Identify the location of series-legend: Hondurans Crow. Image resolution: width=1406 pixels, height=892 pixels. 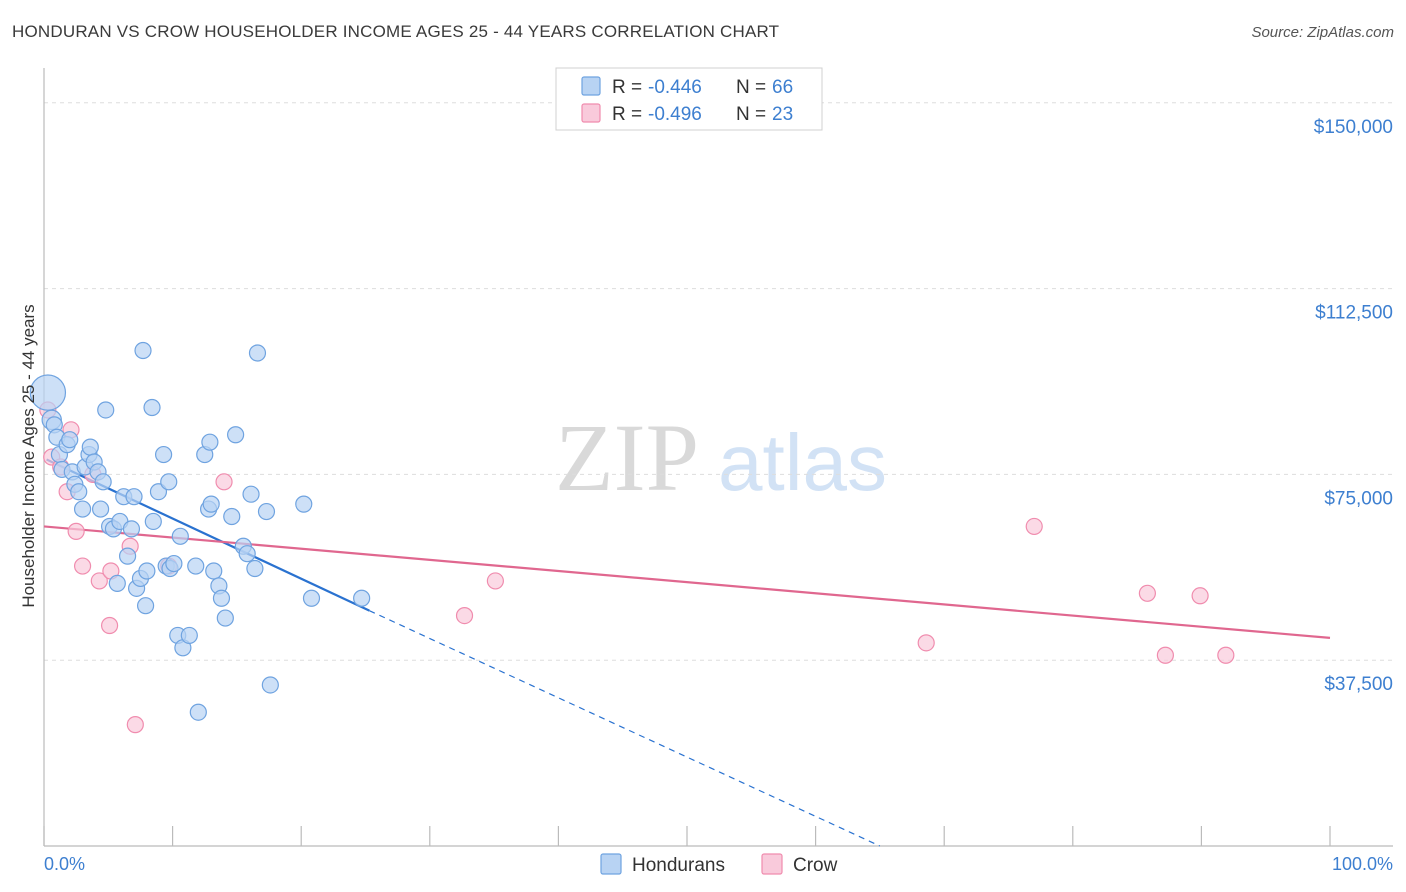
(719, 864).